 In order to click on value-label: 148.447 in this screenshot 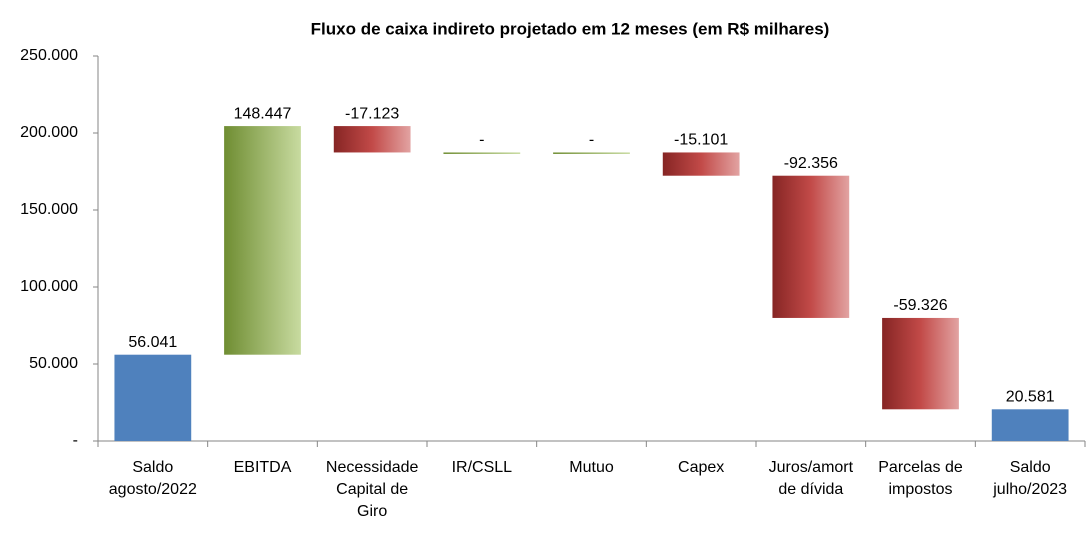, I will do `click(263, 113)`.